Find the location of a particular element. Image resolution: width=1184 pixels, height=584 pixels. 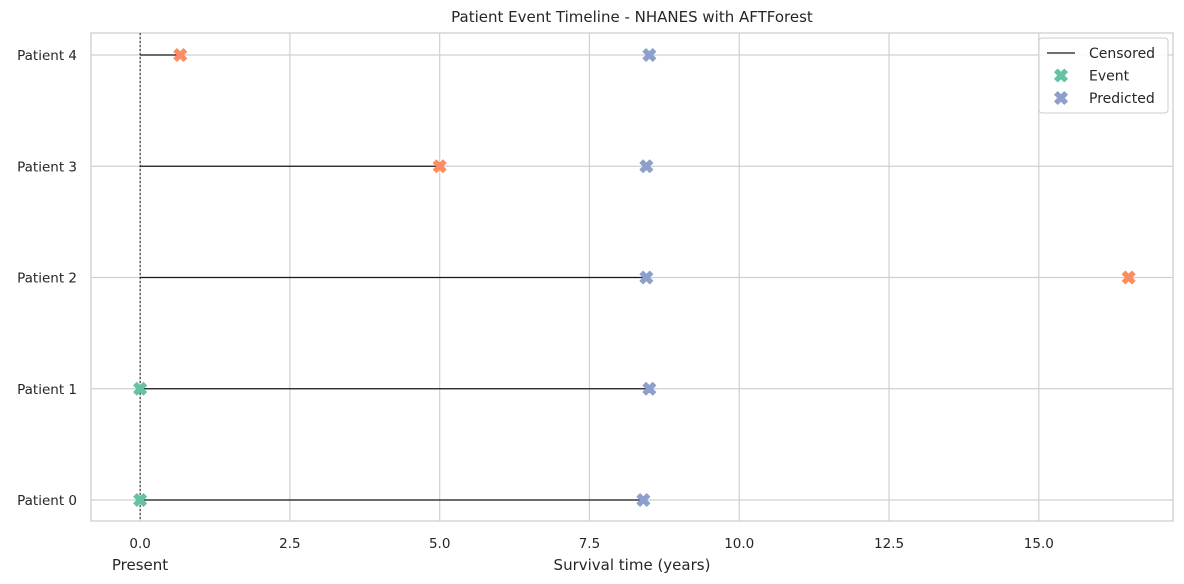

x-tick-label: 15.0 is located at coordinates (1039, 544).